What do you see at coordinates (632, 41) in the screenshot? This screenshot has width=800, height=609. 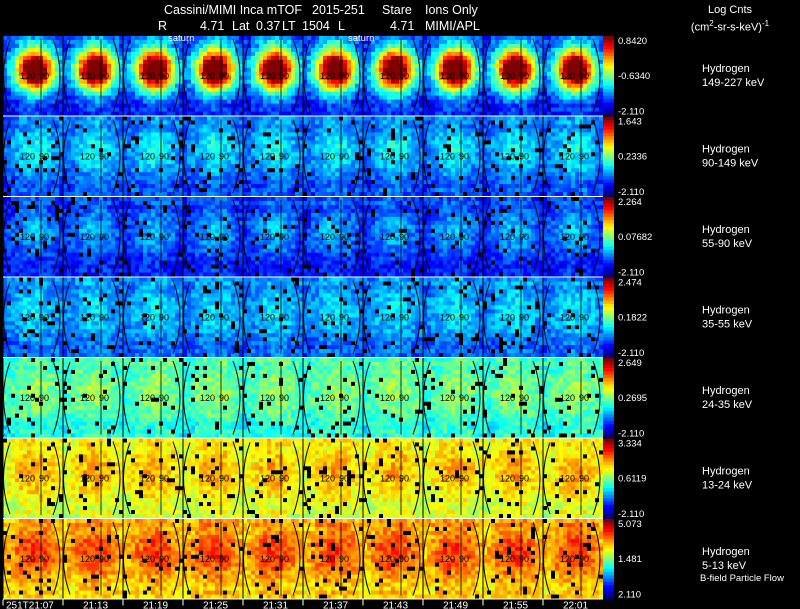 I see `colorbar-max-label: 0.8420` at bounding box center [632, 41].